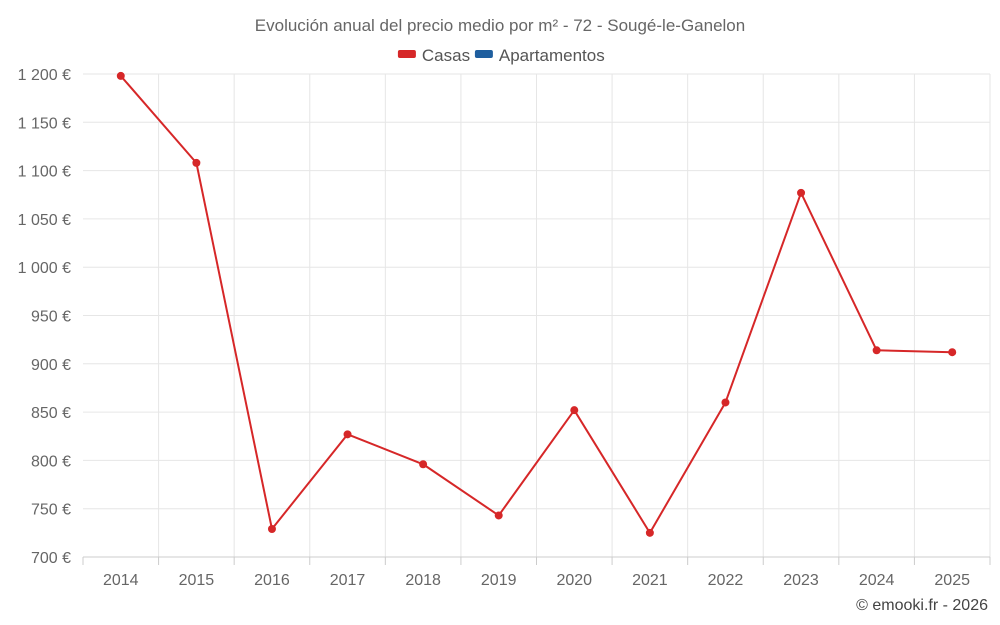 Image resolution: width=1000 pixels, height=625 pixels. Describe the element at coordinates (197, 580) in the screenshot. I see `x-tick-label: 2015` at that location.